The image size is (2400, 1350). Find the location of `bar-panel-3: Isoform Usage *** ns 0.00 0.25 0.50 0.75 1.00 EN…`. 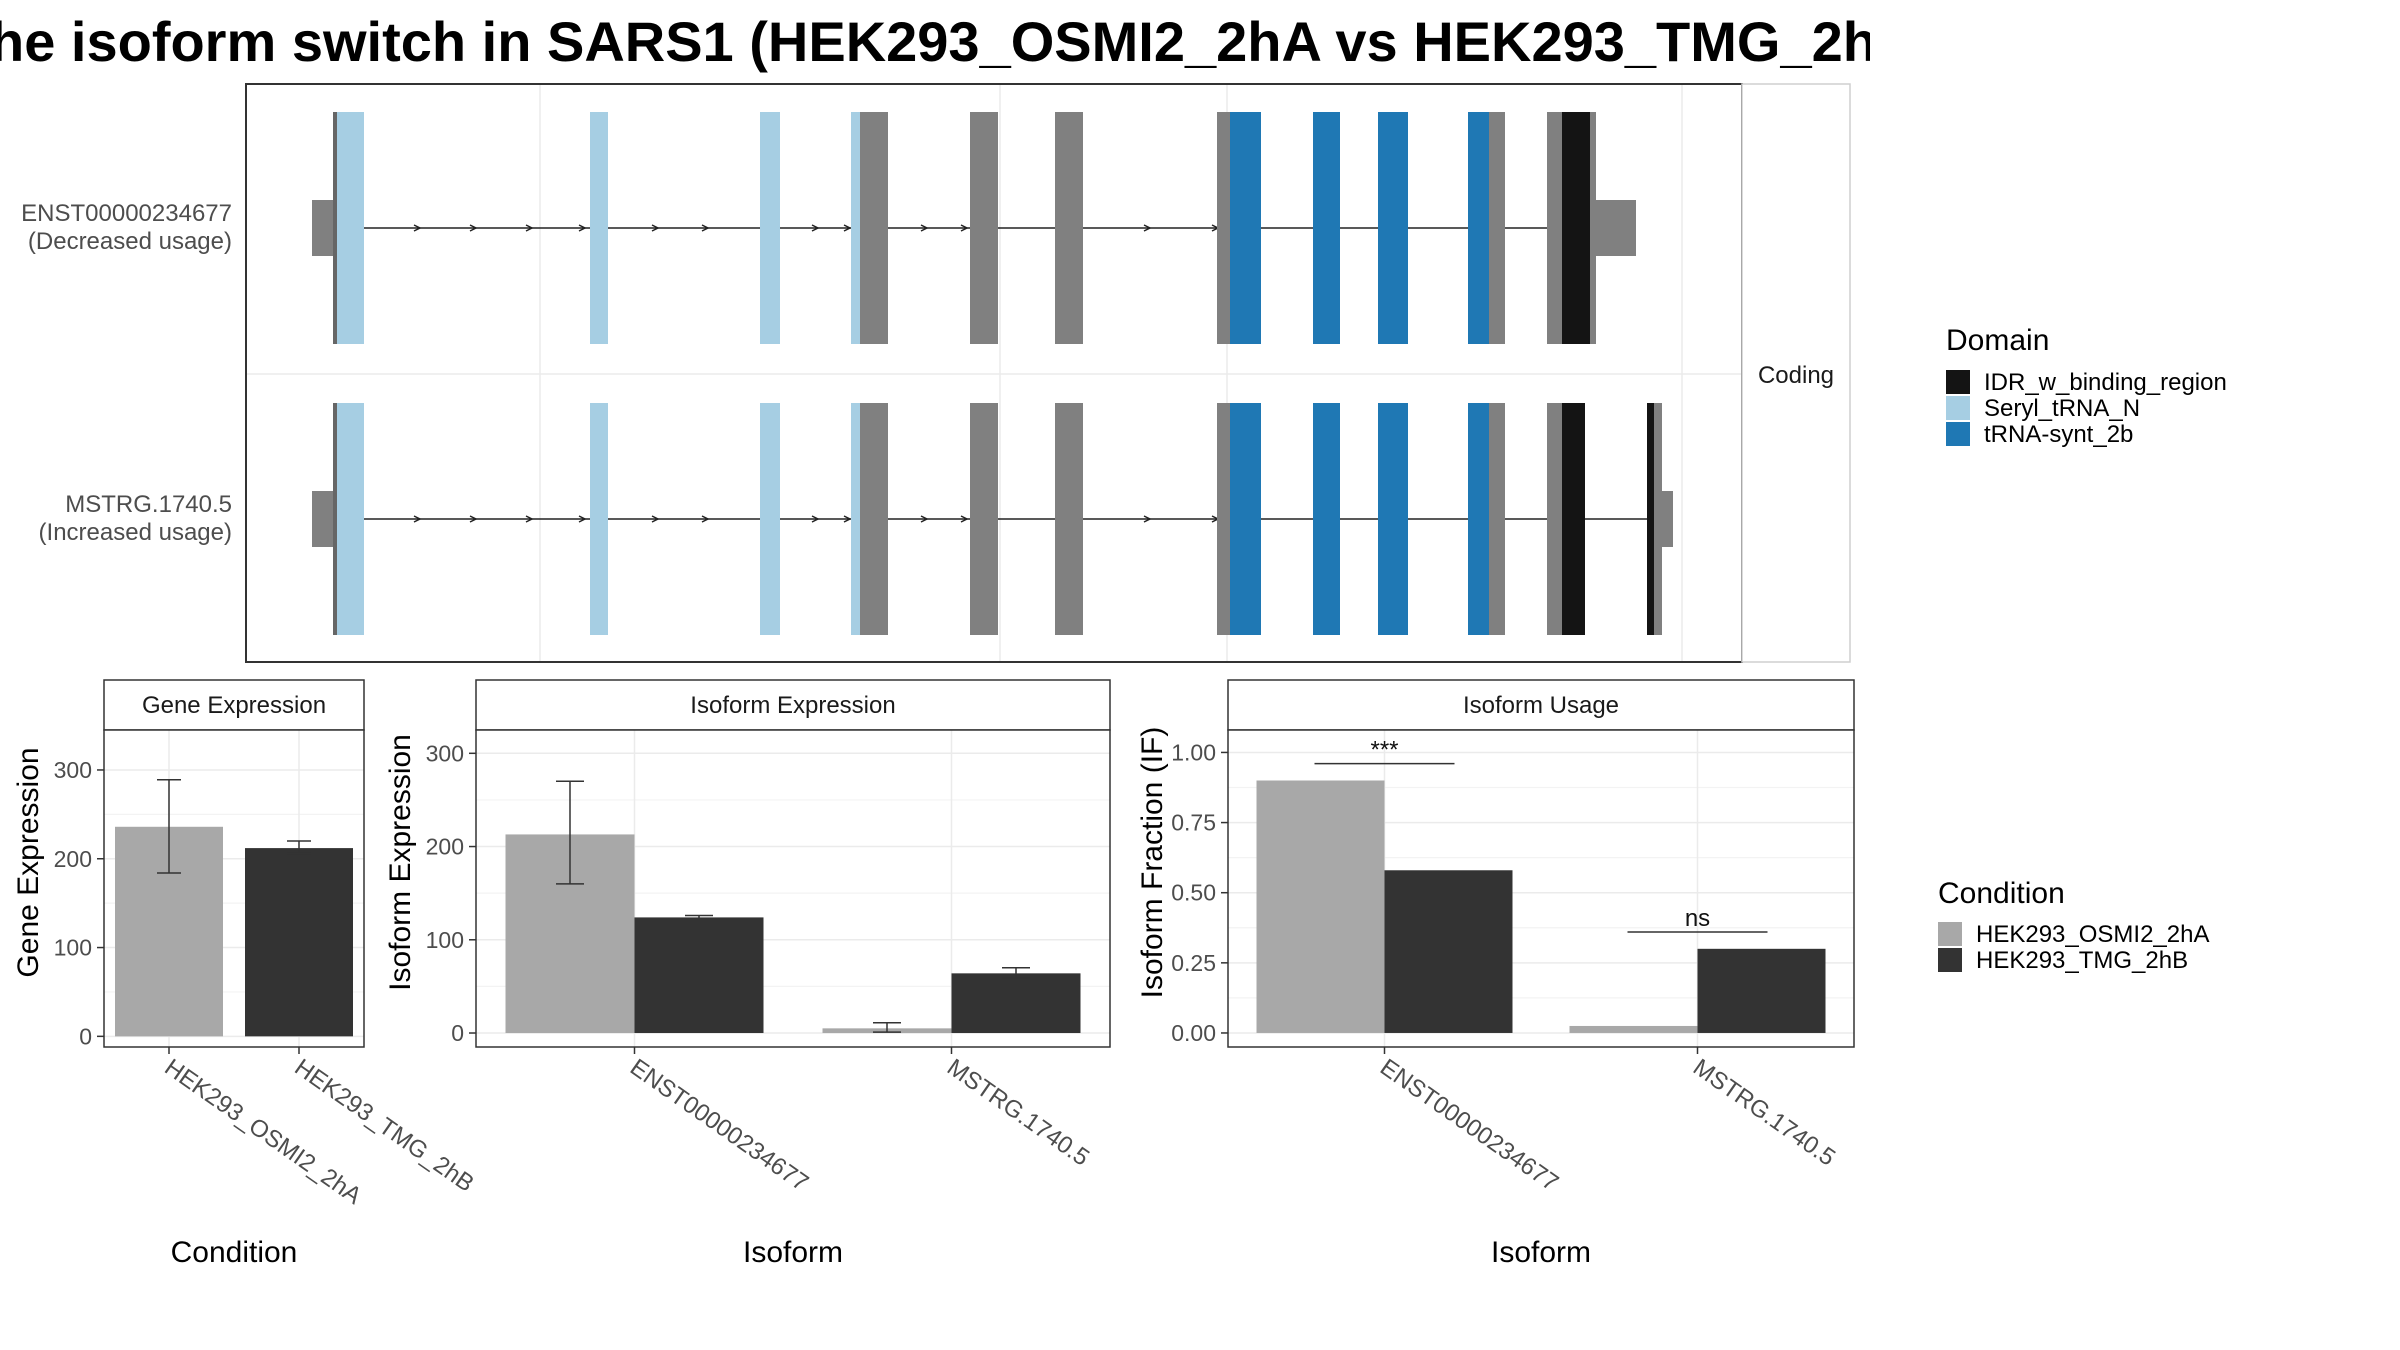

bar-panel-3: Isoform Usage *** ns 0.00 0.25 0.50 0.75 1.00 EN… is located at coordinates (1495, 974).